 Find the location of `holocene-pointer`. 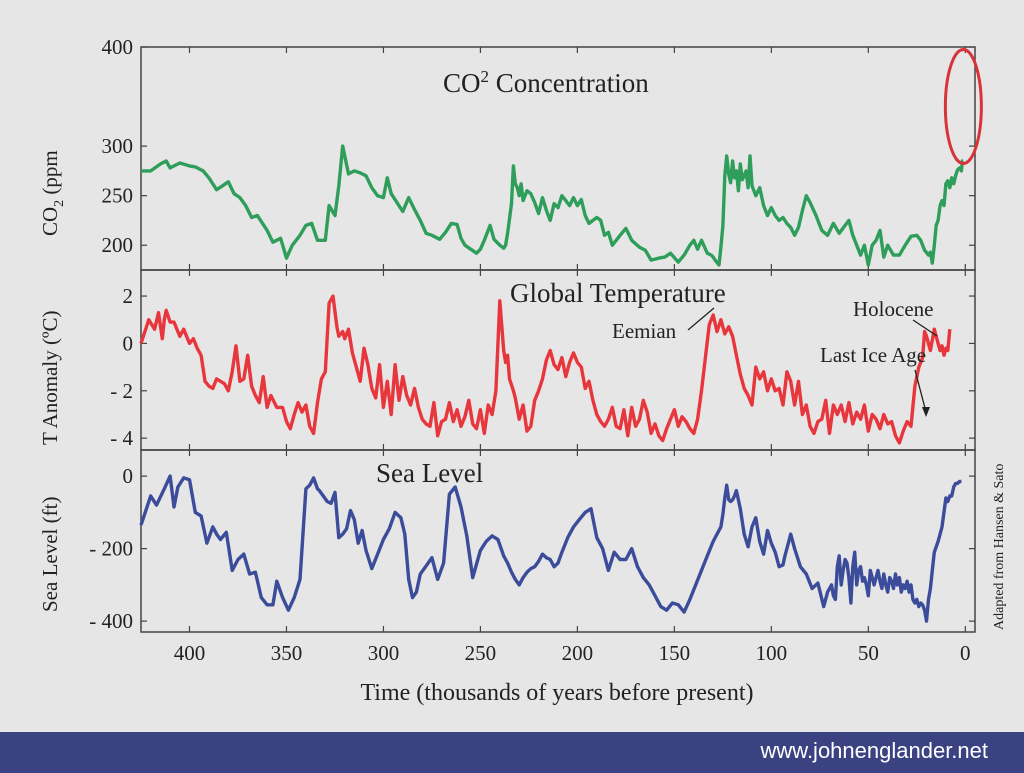

holocene-pointer is located at coordinates (925, 328).